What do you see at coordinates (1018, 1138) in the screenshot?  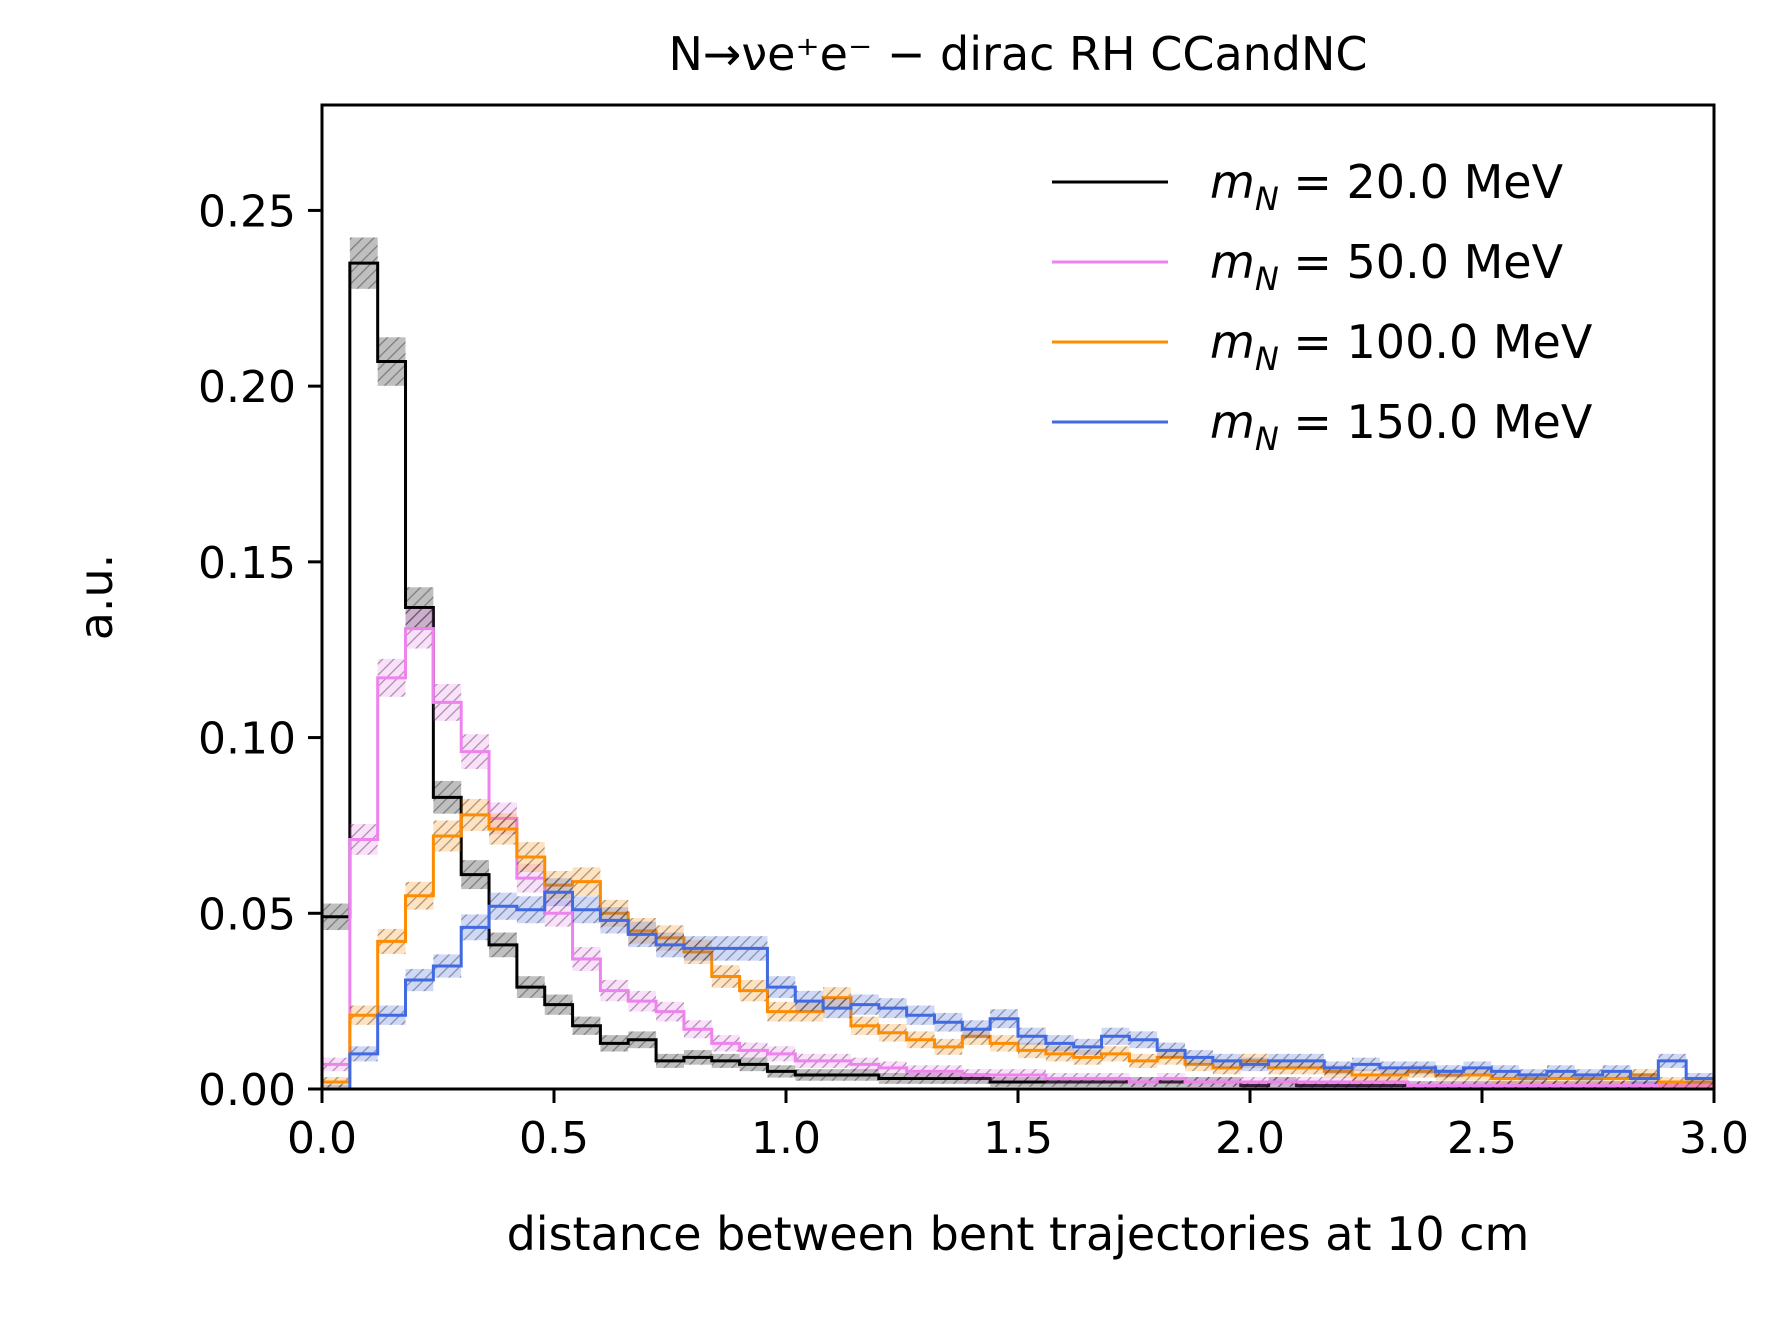 I see `x-tick-label: 1.5` at bounding box center [1018, 1138].